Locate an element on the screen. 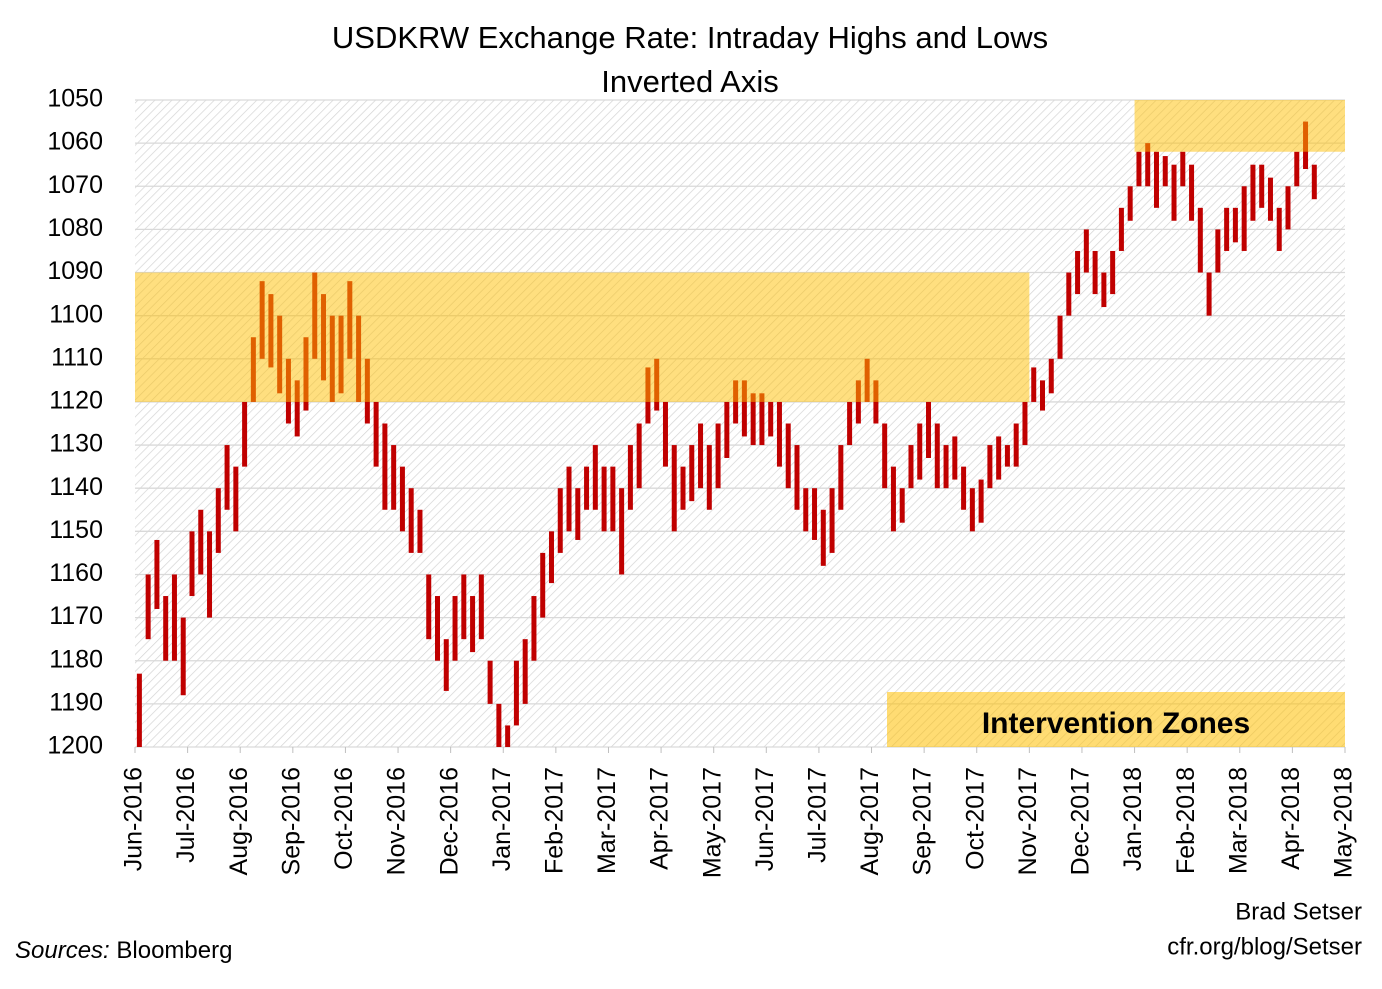  chart-subtitle: Inverted Axis is located at coordinates (689, 81).